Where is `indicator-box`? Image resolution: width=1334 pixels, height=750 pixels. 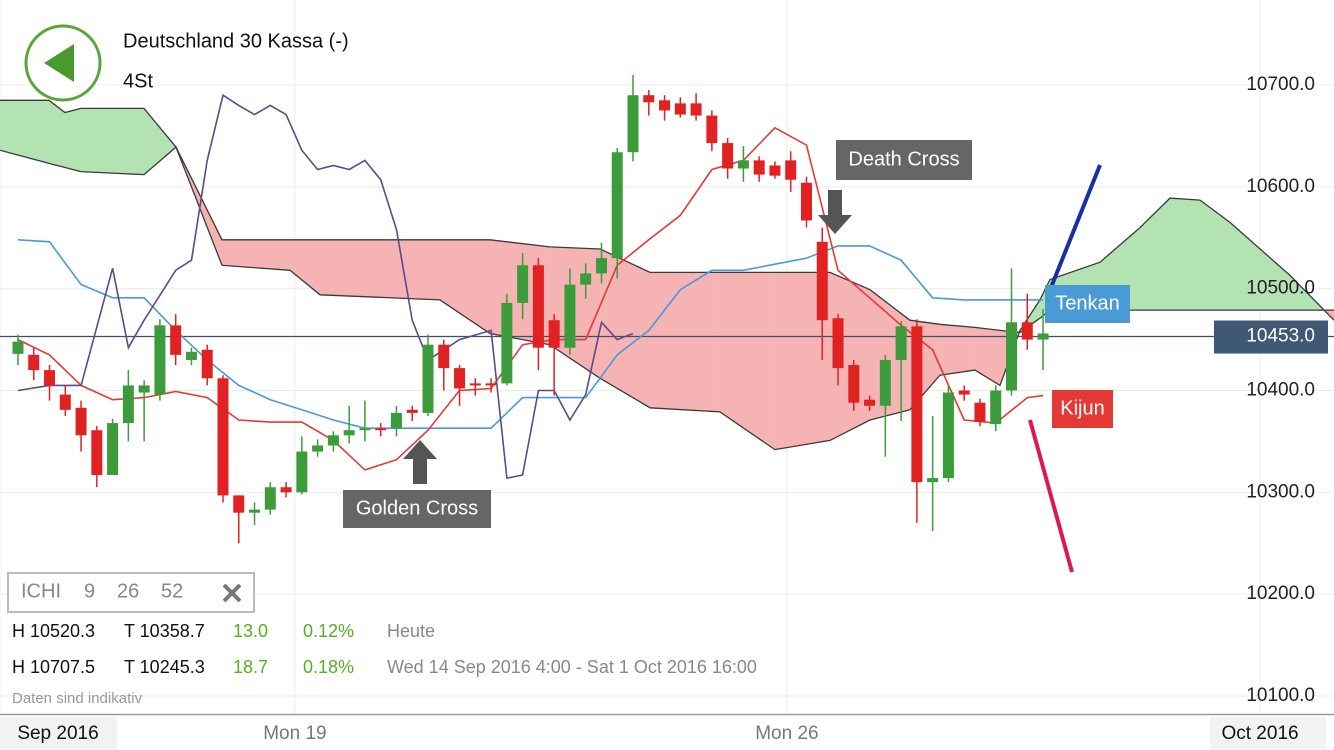
indicator-box is located at coordinates (131, 592).